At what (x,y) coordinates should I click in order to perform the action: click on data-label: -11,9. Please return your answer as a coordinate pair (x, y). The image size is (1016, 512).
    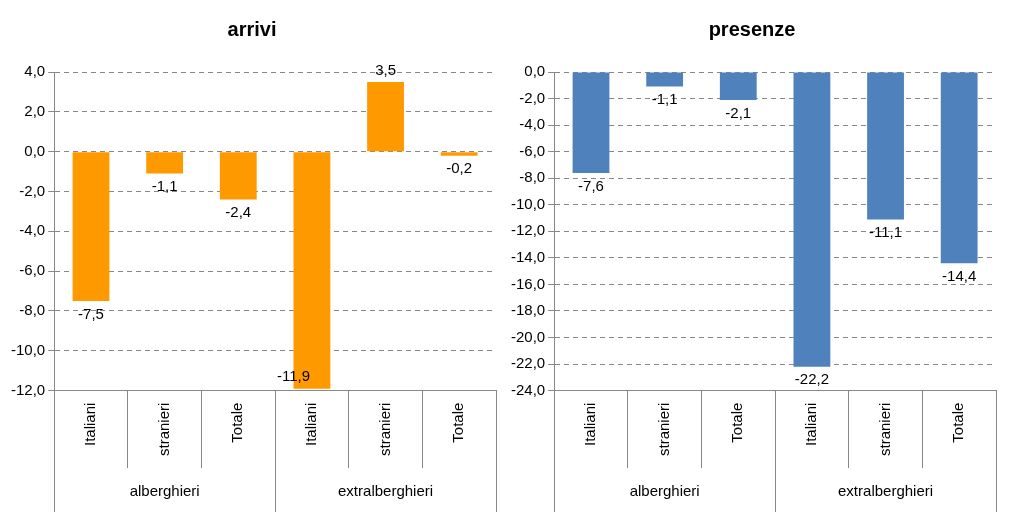
    Looking at the image, I should click on (293, 376).